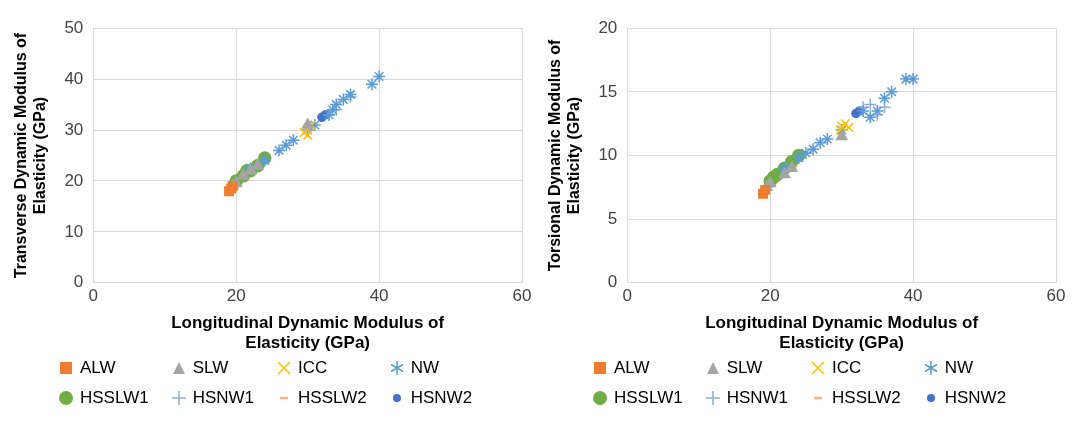  Describe the element at coordinates (612, 218) in the screenshot. I see `y-tick-label: 5` at that location.